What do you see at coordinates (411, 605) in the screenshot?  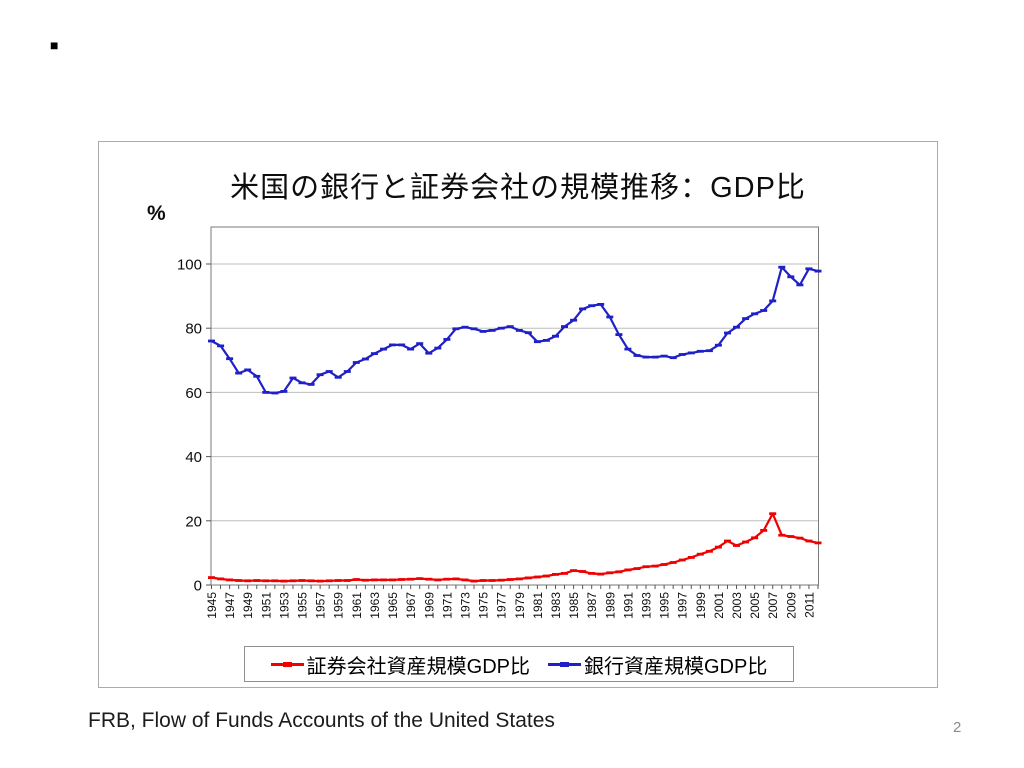 I see `svg-text: 1967` at bounding box center [411, 605].